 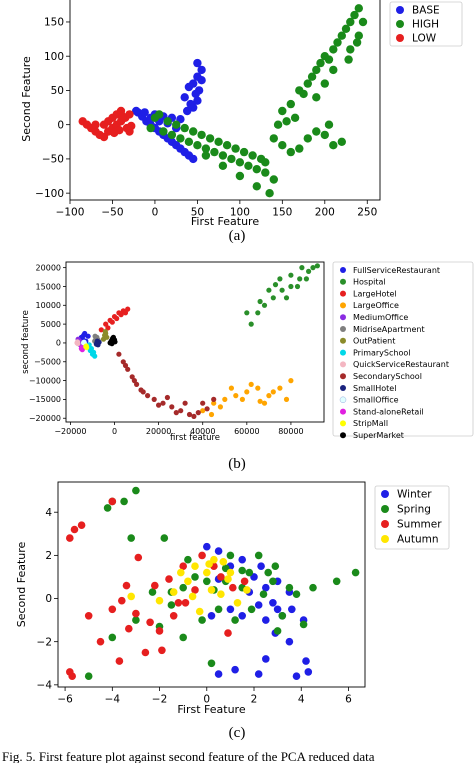 What do you see at coordinates (54, 57) in the screenshot?
I see `y-tick-label: 100` at bounding box center [54, 57].